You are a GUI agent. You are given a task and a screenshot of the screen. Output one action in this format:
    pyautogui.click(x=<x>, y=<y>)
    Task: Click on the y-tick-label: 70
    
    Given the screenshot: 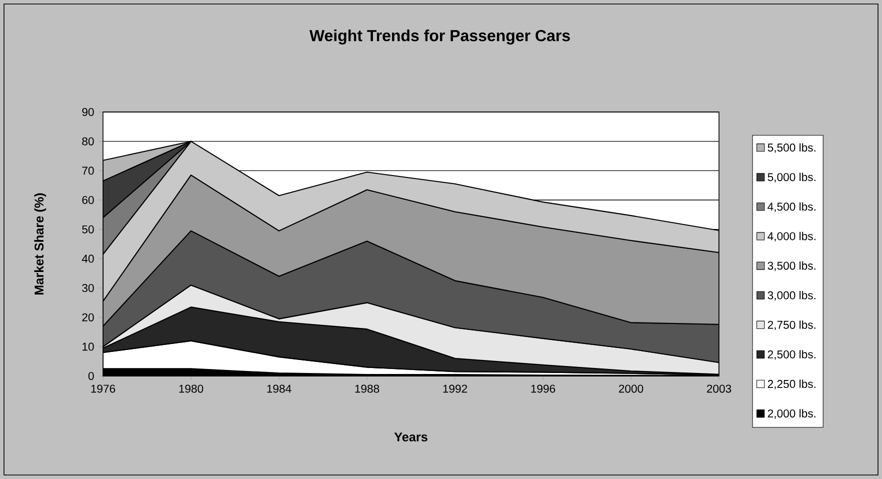 What is the action you would take?
    pyautogui.click(x=88, y=170)
    